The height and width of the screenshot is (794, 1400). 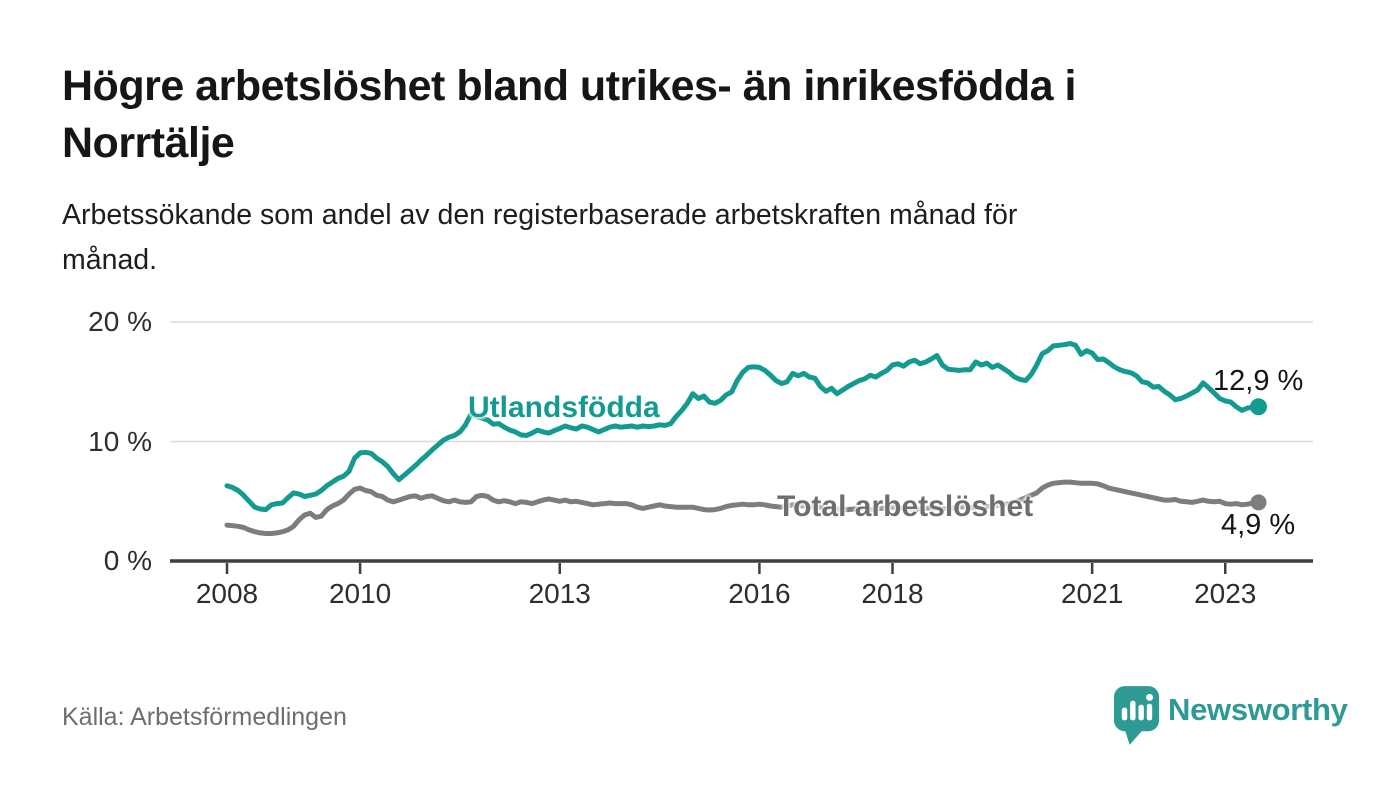 What do you see at coordinates (227, 593) in the screenshot?
I see `x-axis-label: 2008` at bounding box center [227, 593].